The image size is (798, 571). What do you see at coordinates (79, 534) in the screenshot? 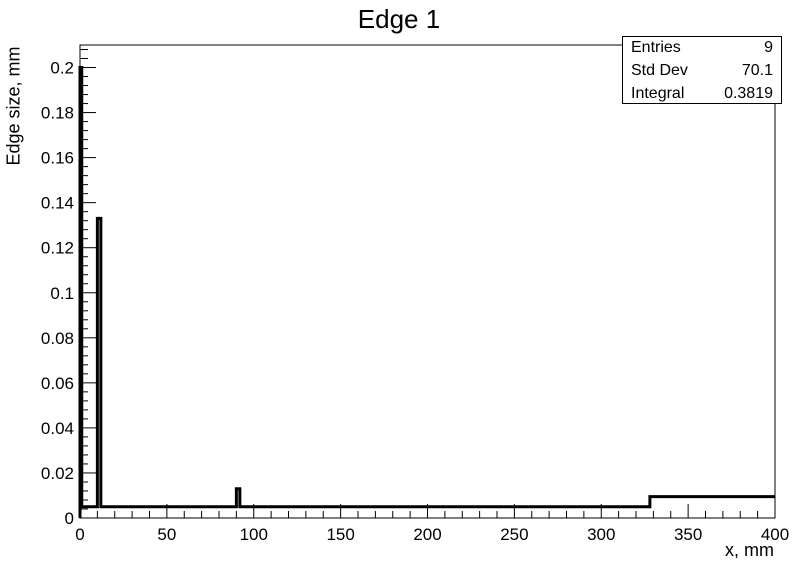
I see `x-tick-label: 0` at bounding box center [79, 534].